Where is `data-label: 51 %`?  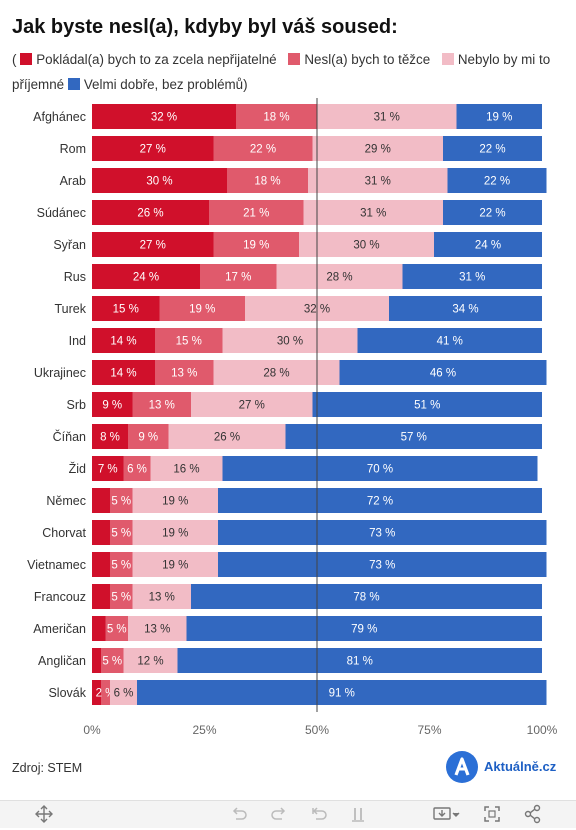 data-label: 51 % is located at coordinates (427, 406).